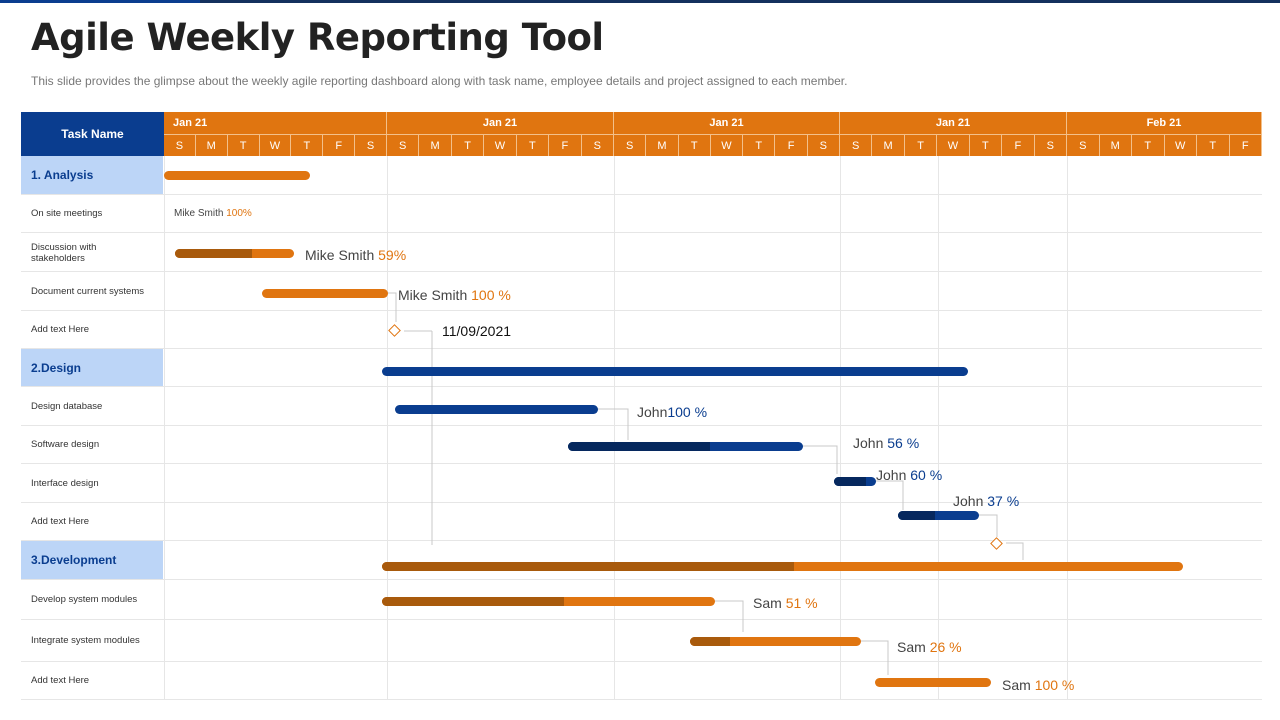  What do you see at coordinates (64, 252) in the screenshot?
I see `task-name: Discussion with stakeholders` at bounding box center [64, 252].